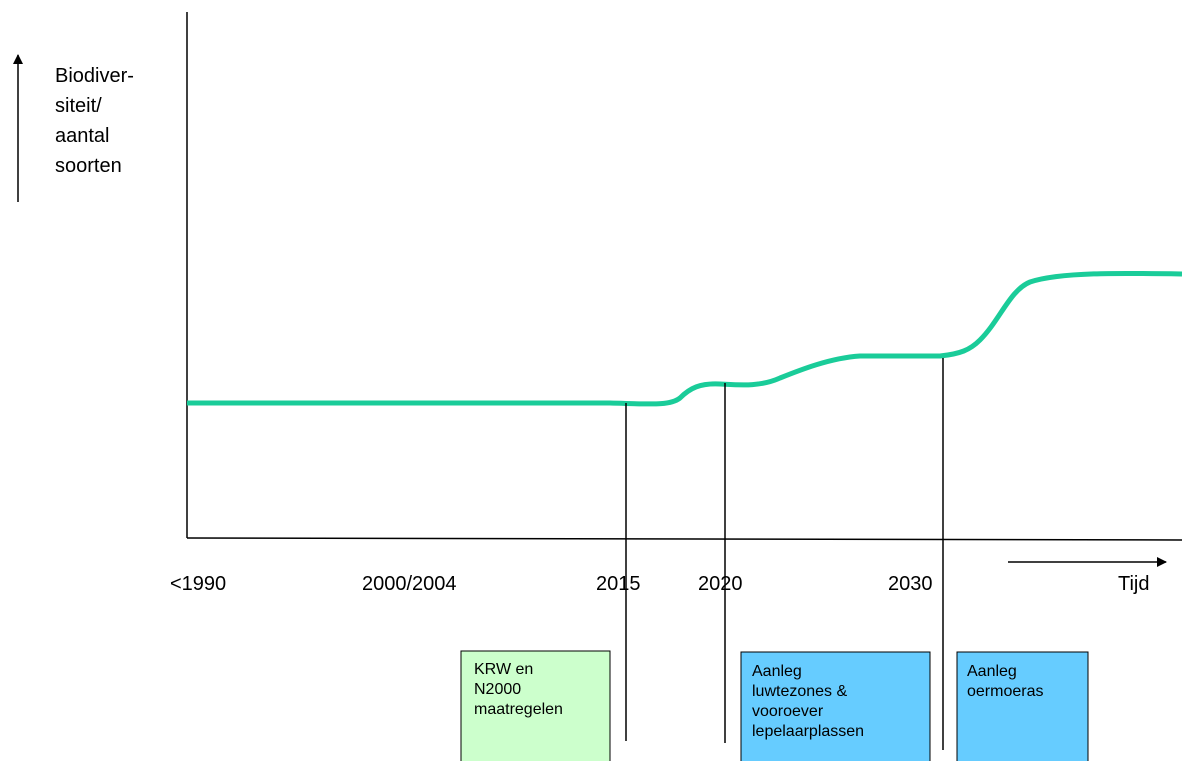 The image size is (1182, 761). Describe the element at coordinates (618, 584) in the screenshot. I see `x-label: 2015` at that location.